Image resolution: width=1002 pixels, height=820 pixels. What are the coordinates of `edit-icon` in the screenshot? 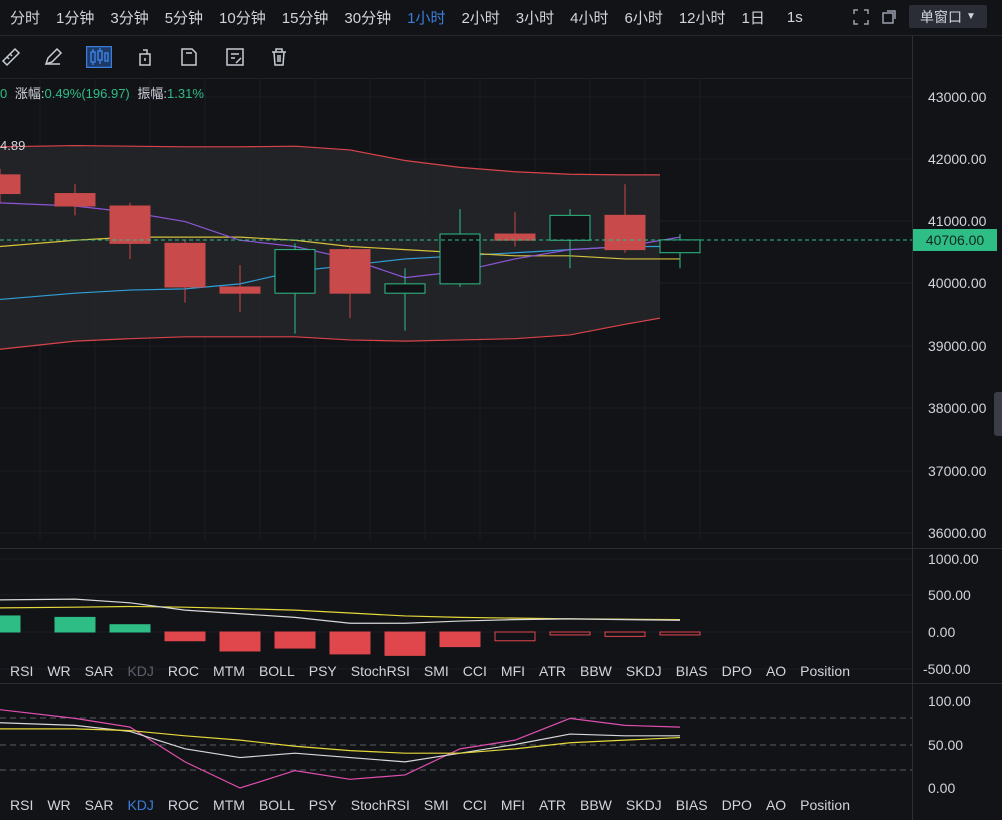 It's located at (235, 57).